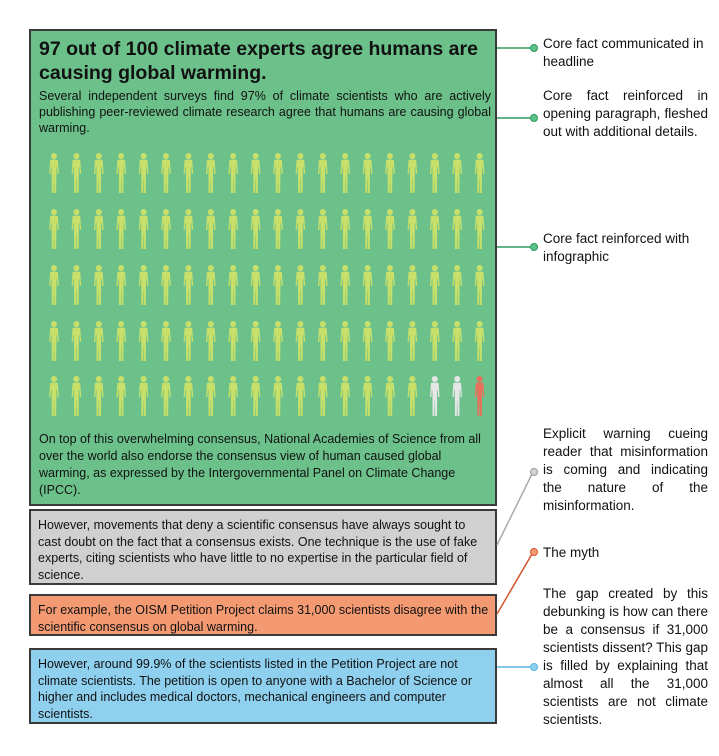 This screenshot has width=719, height=756. Describe the element at coordinates (534, 552) in the screenshot. I see `myth-connector-dot` at that location.